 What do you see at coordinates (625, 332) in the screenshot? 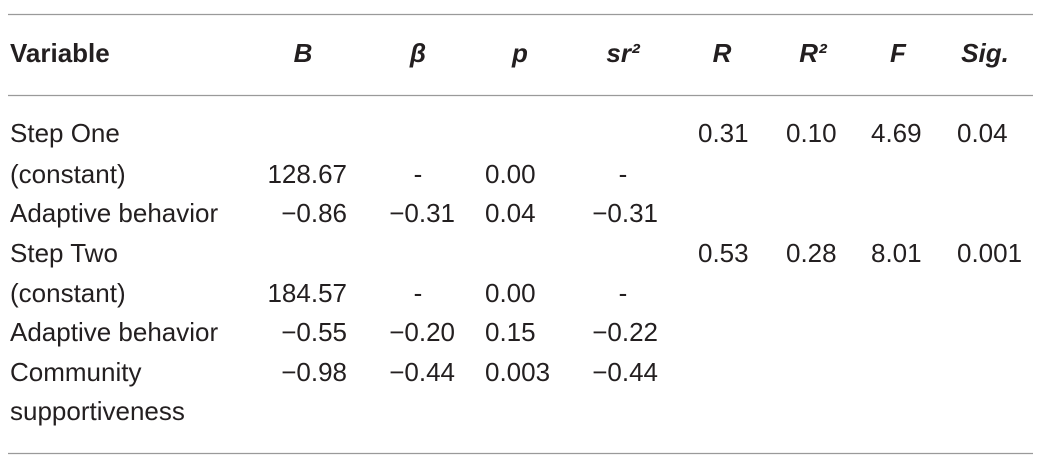
I see `cell-value: −0.22` at bounding box center [625, 332].